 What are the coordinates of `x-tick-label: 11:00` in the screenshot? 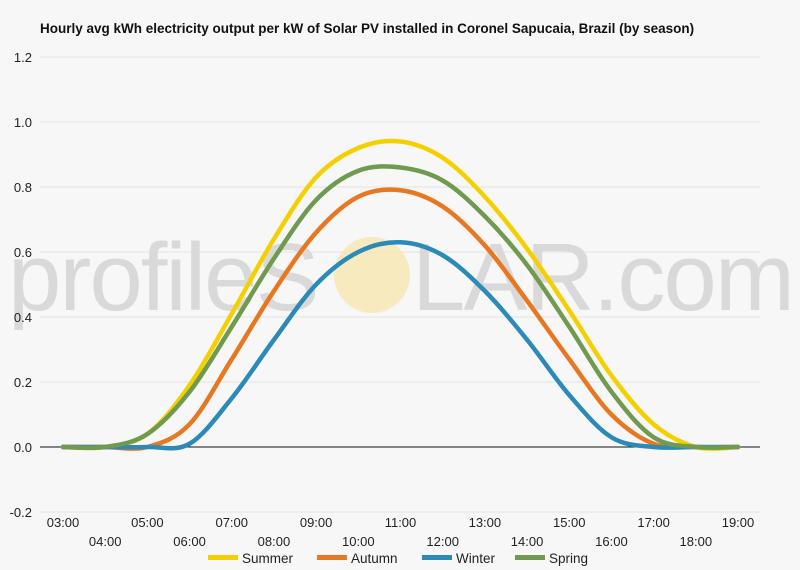 It's located at (401, 522).